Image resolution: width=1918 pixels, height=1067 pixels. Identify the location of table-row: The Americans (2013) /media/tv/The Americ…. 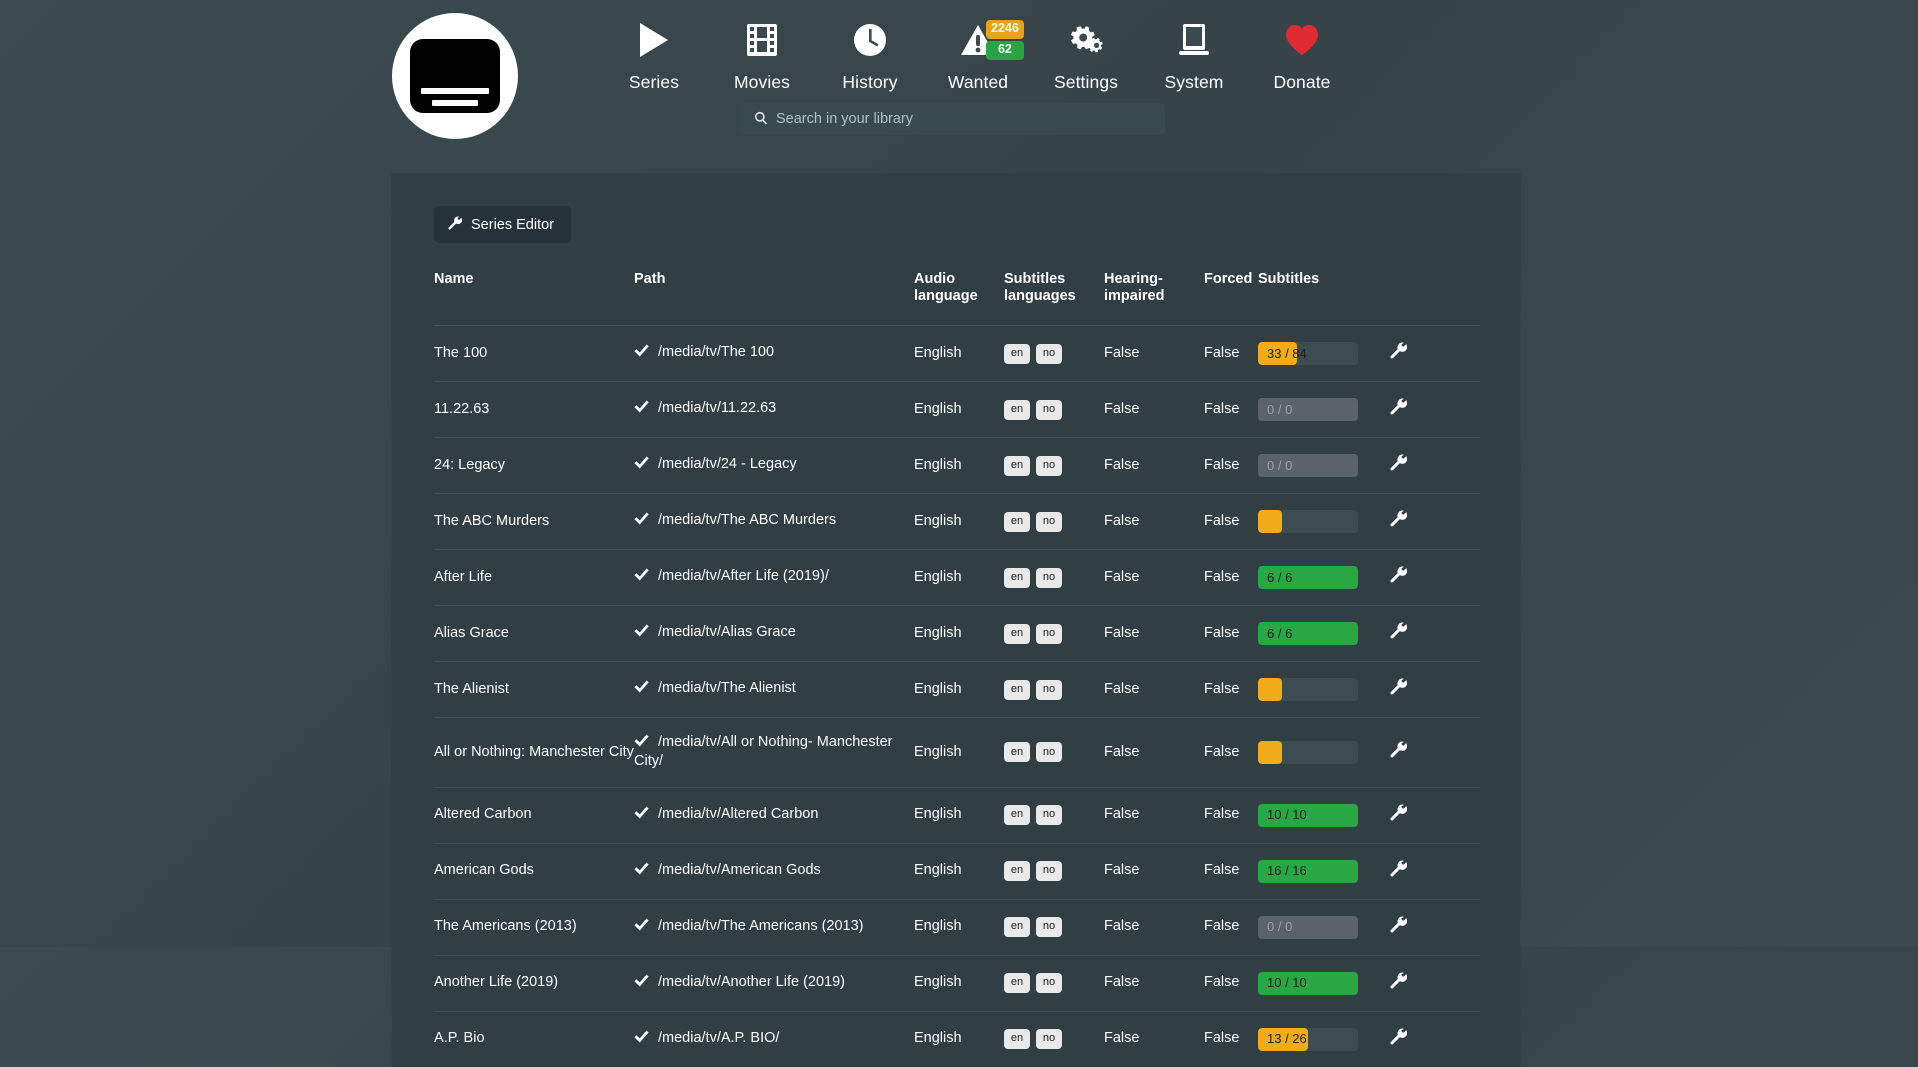
(957, 927).